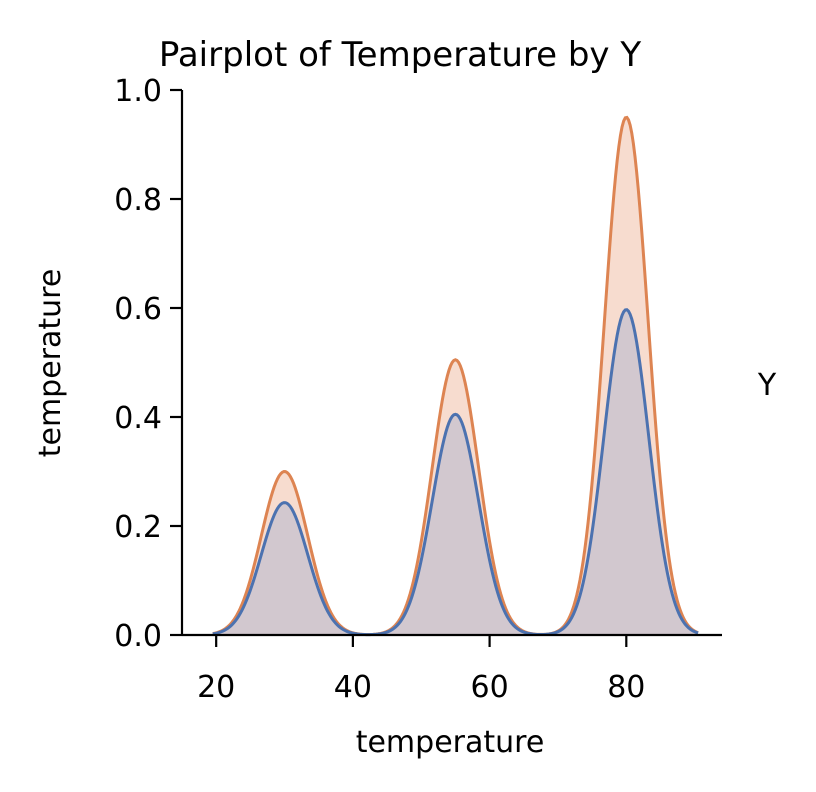 The height and width of the screenshot is (792, 816). I want to click on x-tick-label: 20, so click(216, 687).